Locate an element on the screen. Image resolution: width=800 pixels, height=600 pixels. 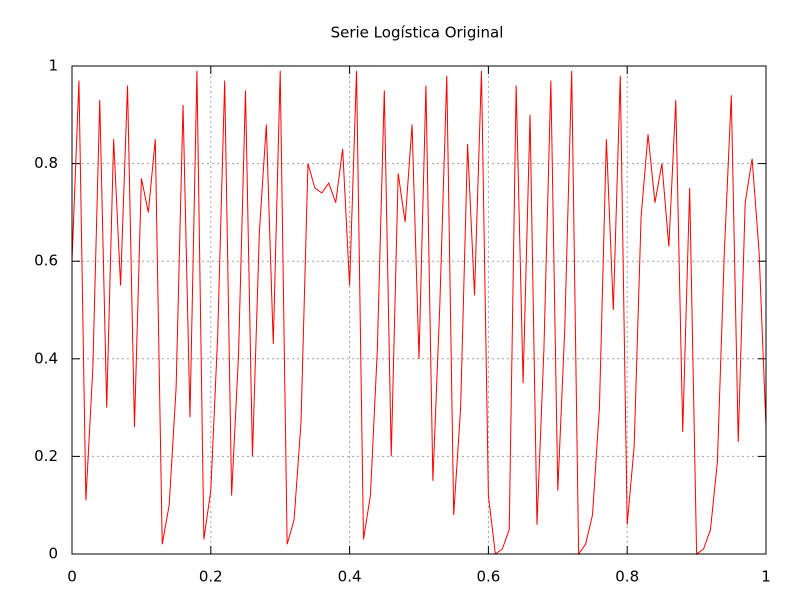
y-tick-label: 0.8 is located at coordinates (46, 163).